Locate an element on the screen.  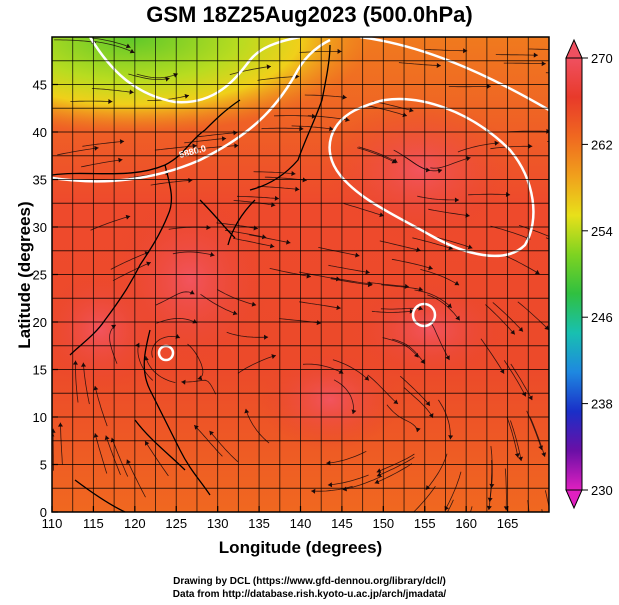
x-tick-label: 110 is located at coordinates (52, 523).